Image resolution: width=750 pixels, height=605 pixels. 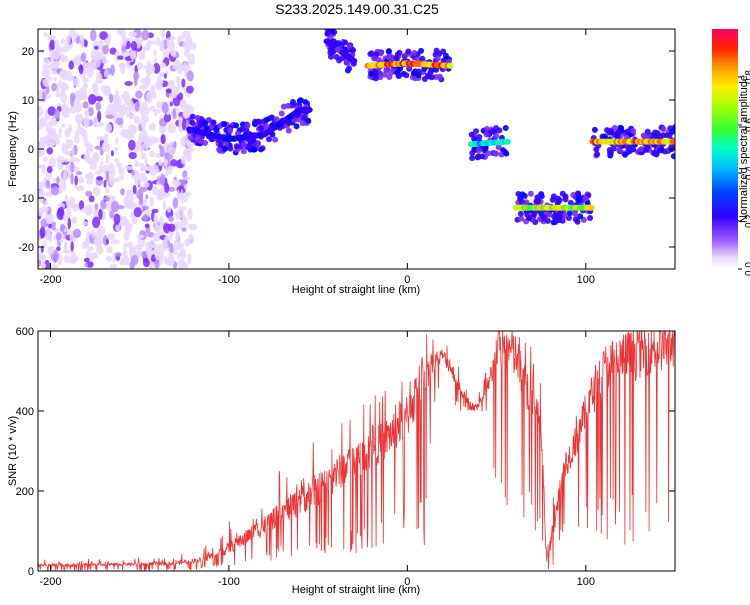 I want to click on colorbar-tick-label: 0.2, so click(x=747, y=221).